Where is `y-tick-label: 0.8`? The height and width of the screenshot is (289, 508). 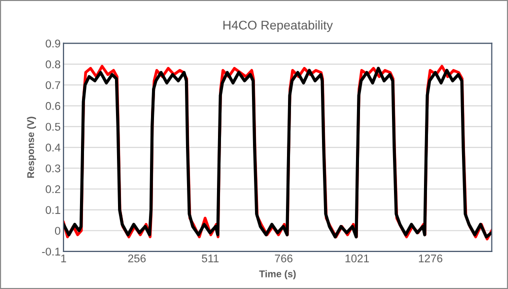
y-tick-label: 0.8 is located at coordinates (53, 64).